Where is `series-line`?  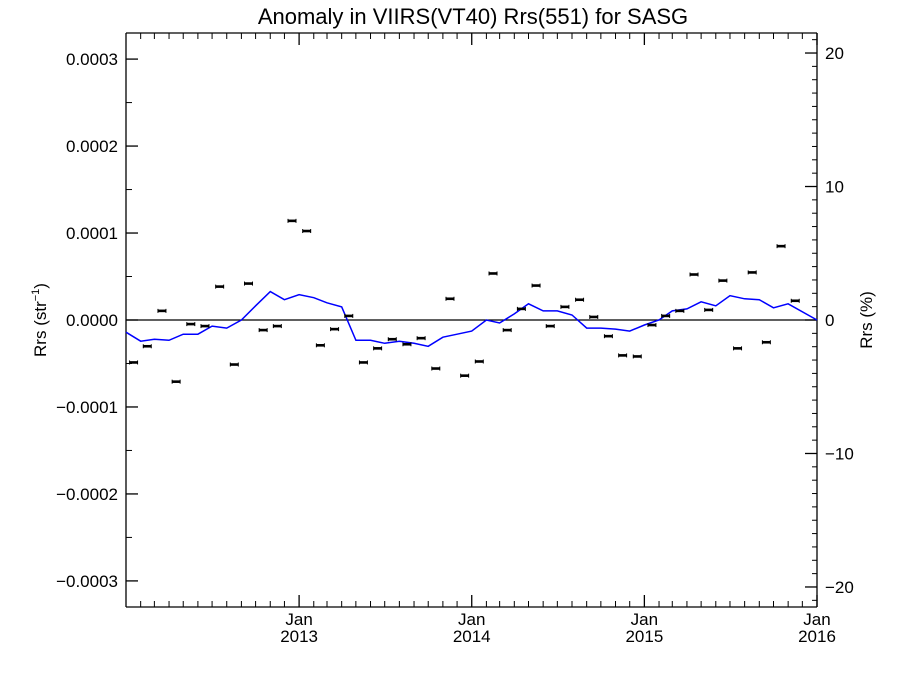 series-line is located at coordinates (471, 319).